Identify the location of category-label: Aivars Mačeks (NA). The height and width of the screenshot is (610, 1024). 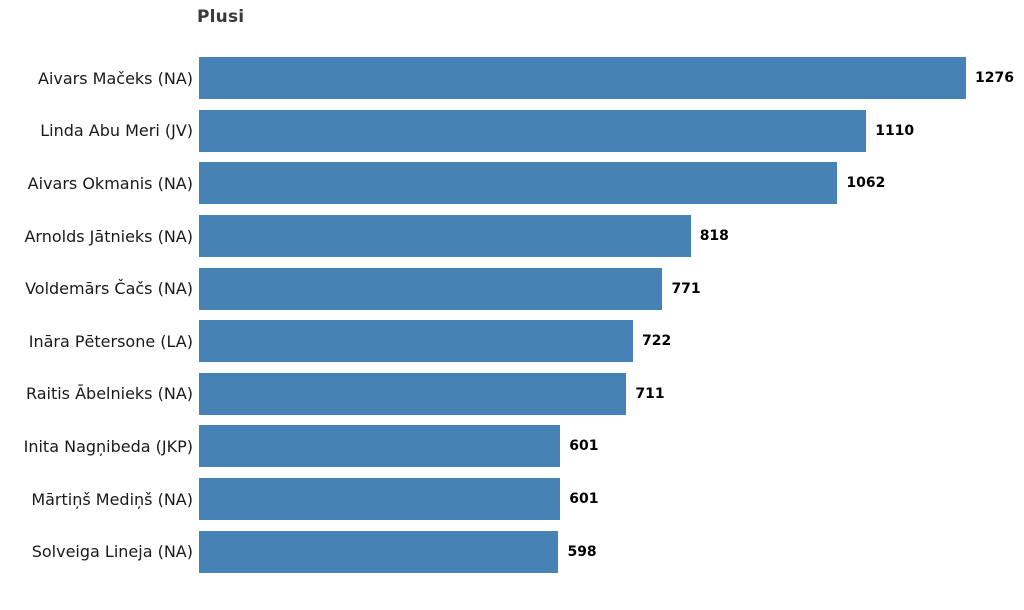
(115, 78).